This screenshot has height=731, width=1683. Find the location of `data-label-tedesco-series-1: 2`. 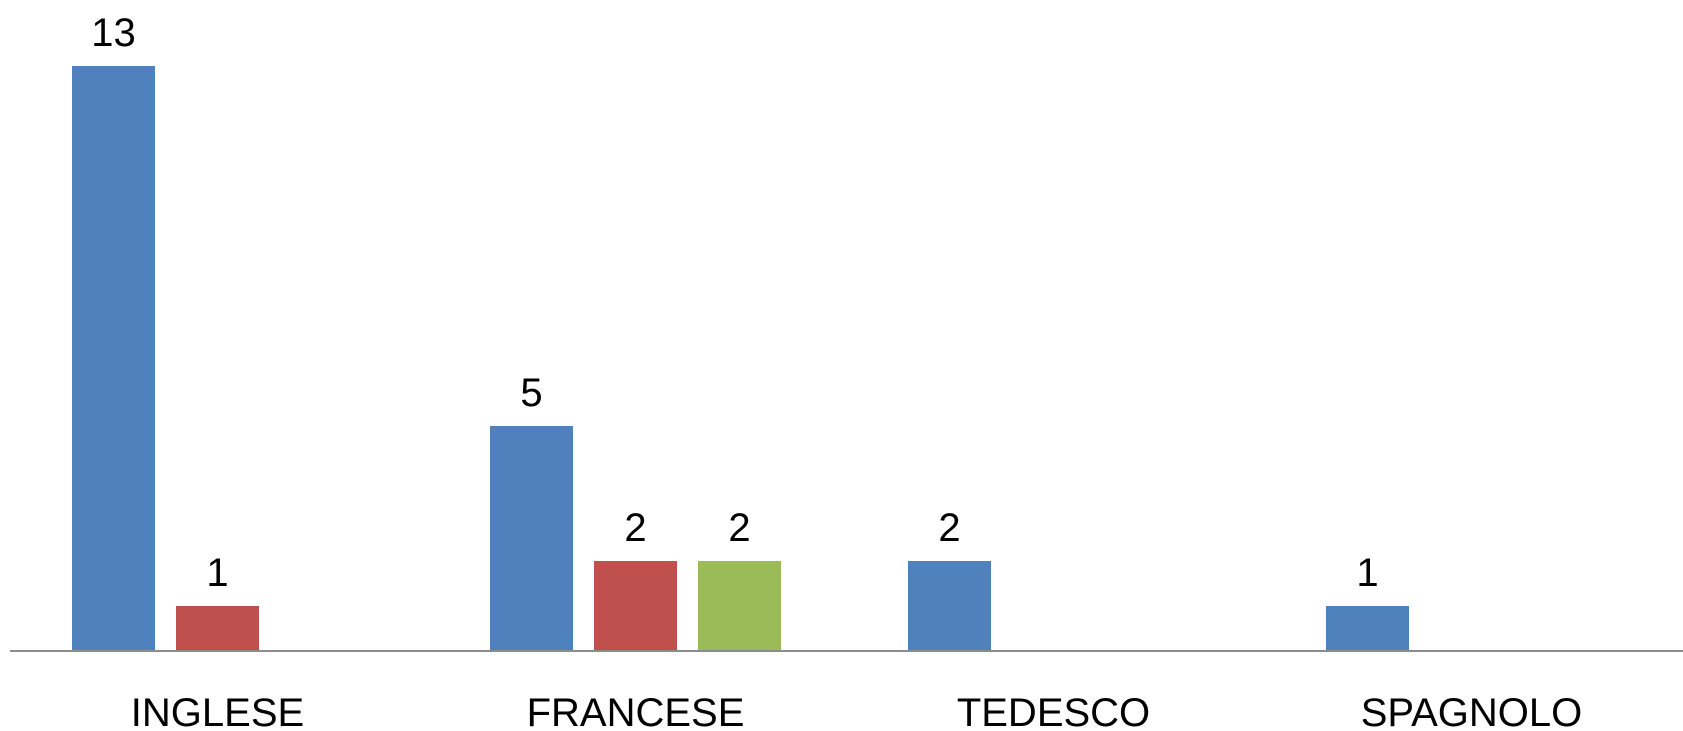

data-label-tedesco-series-1: 2 is located at coordinates (949, 528).